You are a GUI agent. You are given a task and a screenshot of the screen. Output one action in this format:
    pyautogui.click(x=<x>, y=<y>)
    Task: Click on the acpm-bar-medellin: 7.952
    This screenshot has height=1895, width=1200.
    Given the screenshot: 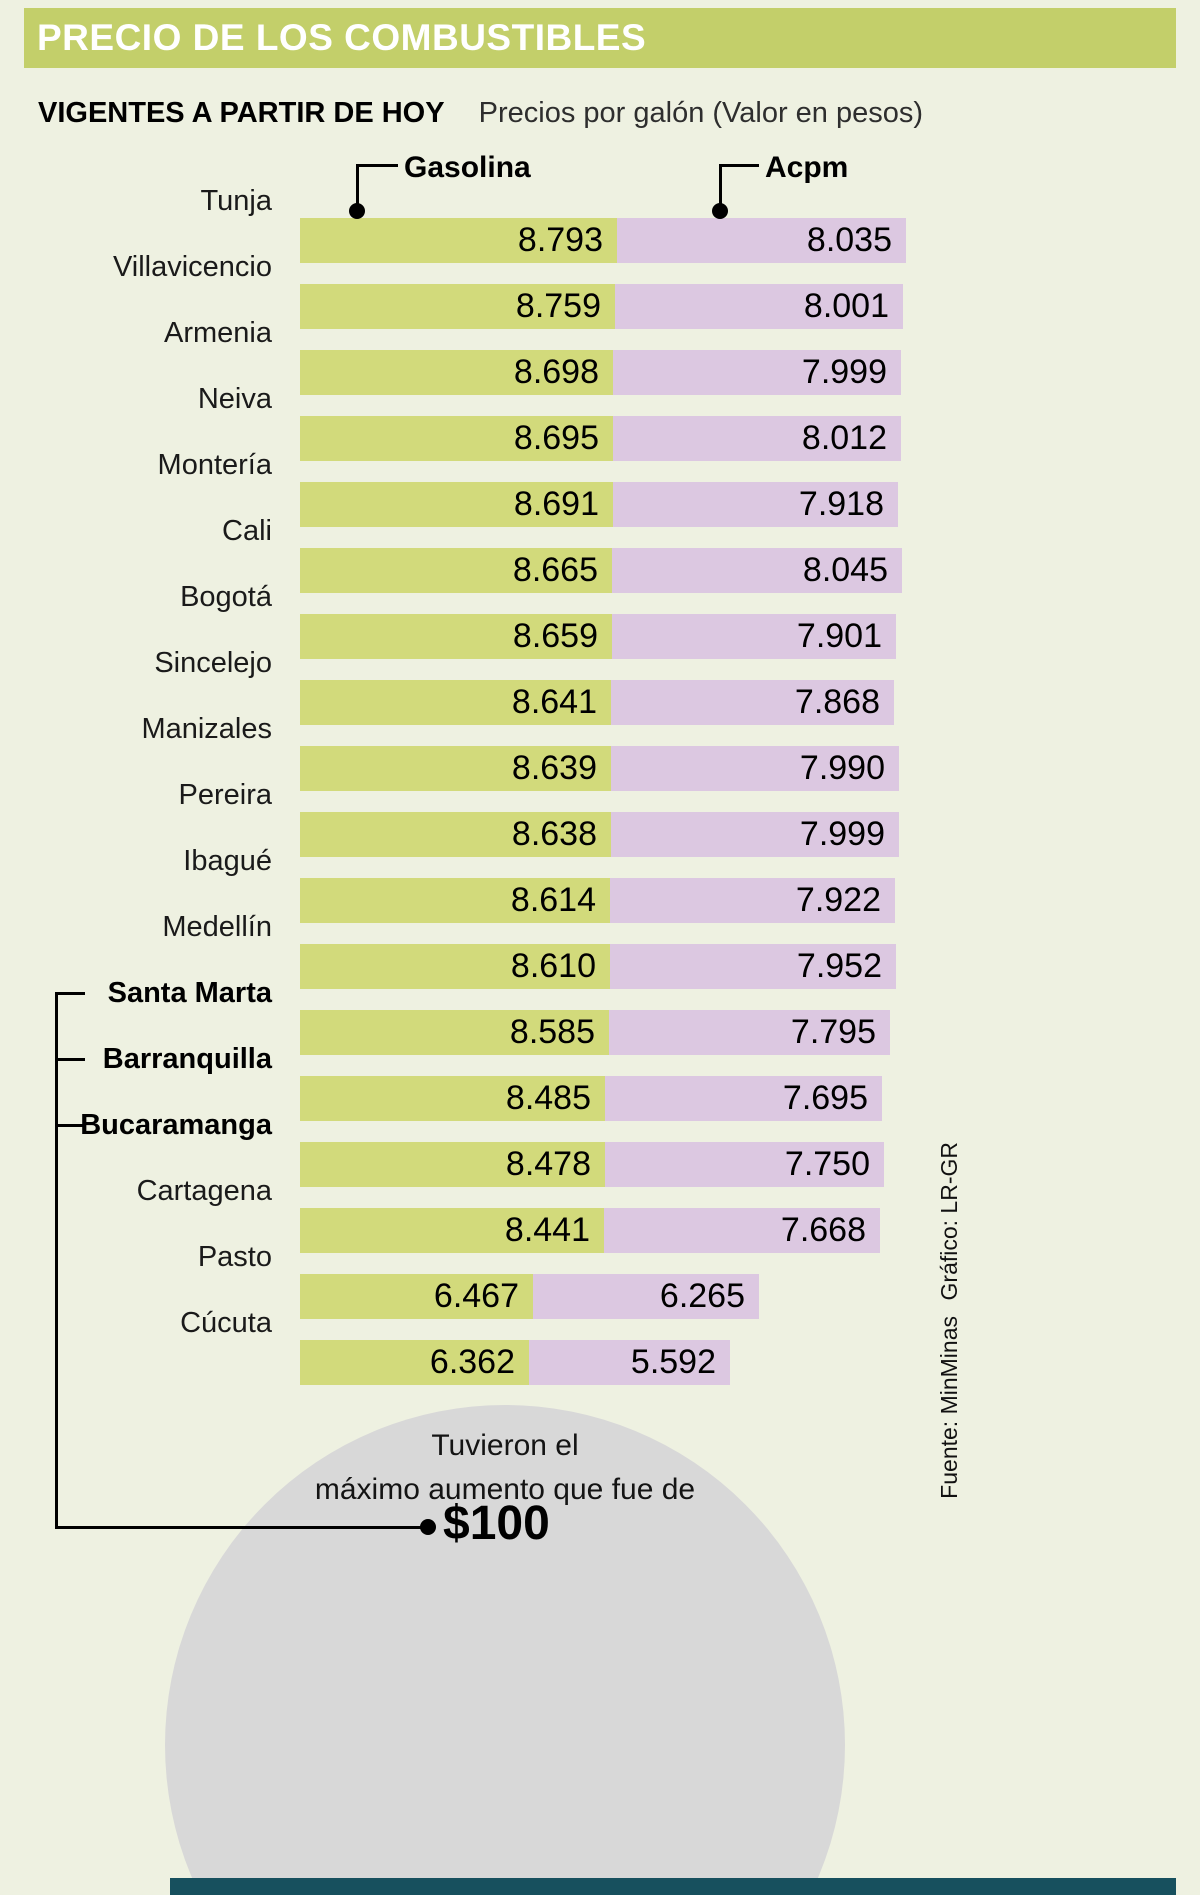 What is the action you would take?
    pyautogui.click(x=753, y=966)
    